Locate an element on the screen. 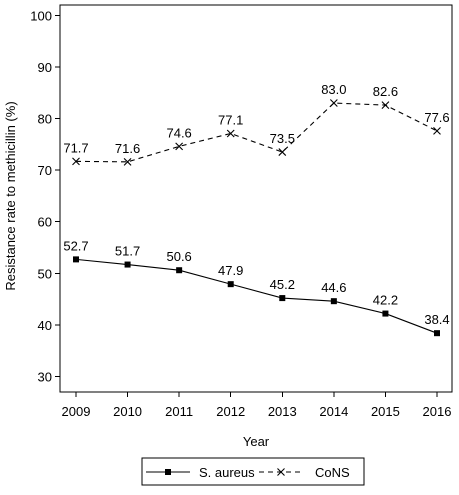 Image resolution: width=459 pixels, height=495 pixels. legend: S. aureus CoNS is located at coordinates (253, 471).